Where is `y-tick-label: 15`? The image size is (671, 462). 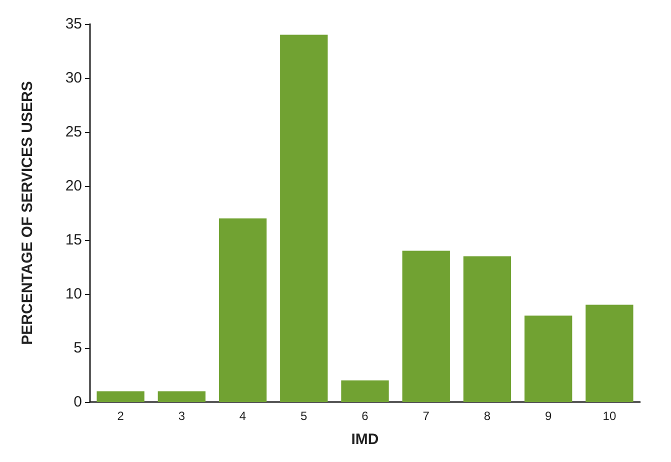
y-tick-label: 15 is located at coordinates (73, 240).